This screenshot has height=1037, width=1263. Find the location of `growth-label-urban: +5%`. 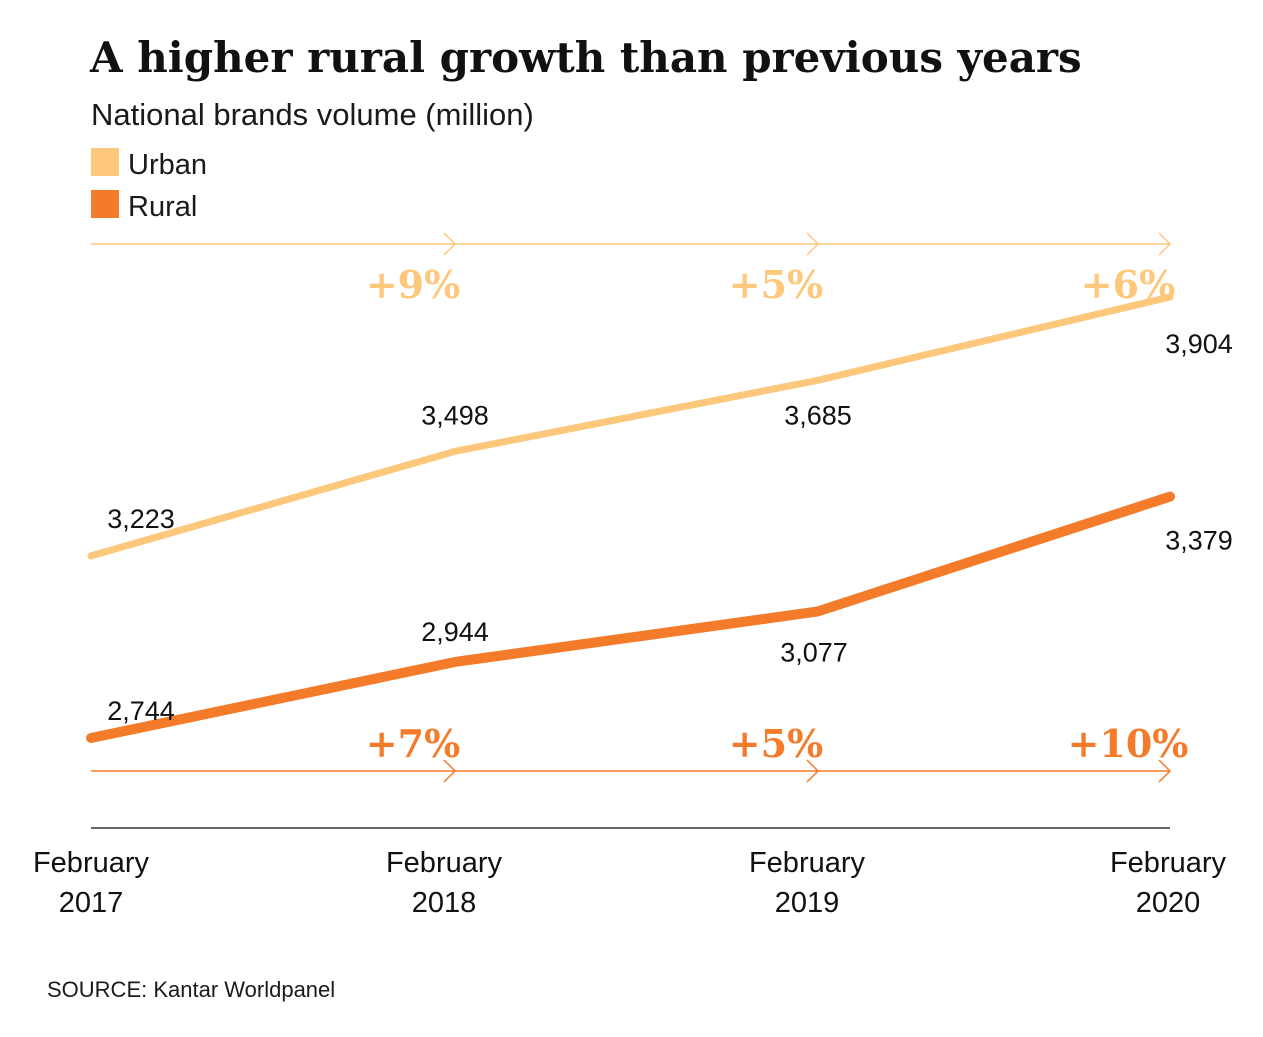

growth-label-urban: +5% is located at coordinates (776, 284).